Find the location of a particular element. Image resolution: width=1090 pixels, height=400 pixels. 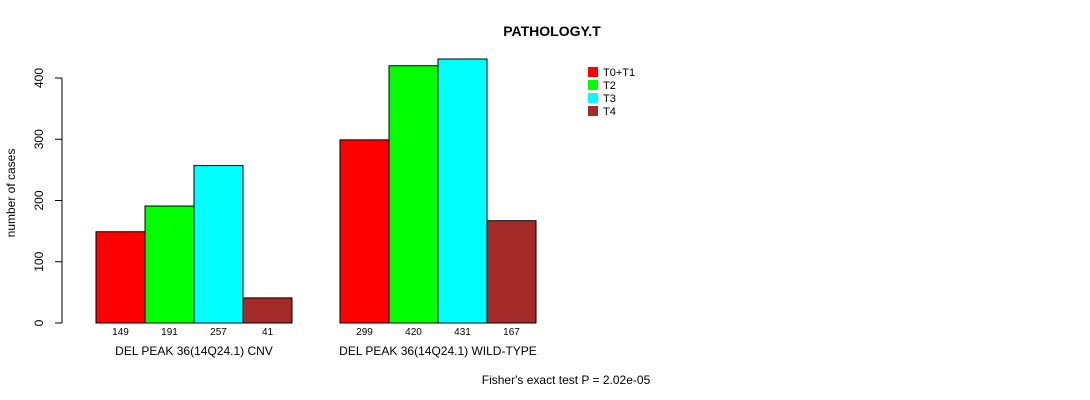

y-tick-label: 300 is located at coordinates (39, 139).